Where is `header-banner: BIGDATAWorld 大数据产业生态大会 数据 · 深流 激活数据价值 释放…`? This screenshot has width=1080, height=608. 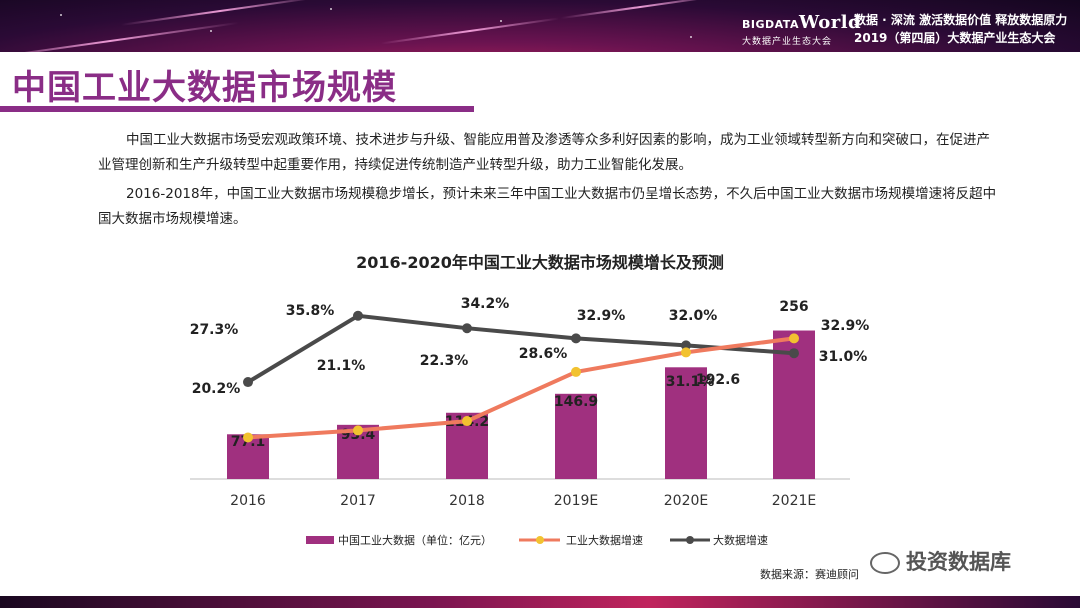 header-banner: BIGDATAWorld 大数据产业生态大会 数据 · 深流 激活数据价值 释放… is located at coordinates (540, 26).